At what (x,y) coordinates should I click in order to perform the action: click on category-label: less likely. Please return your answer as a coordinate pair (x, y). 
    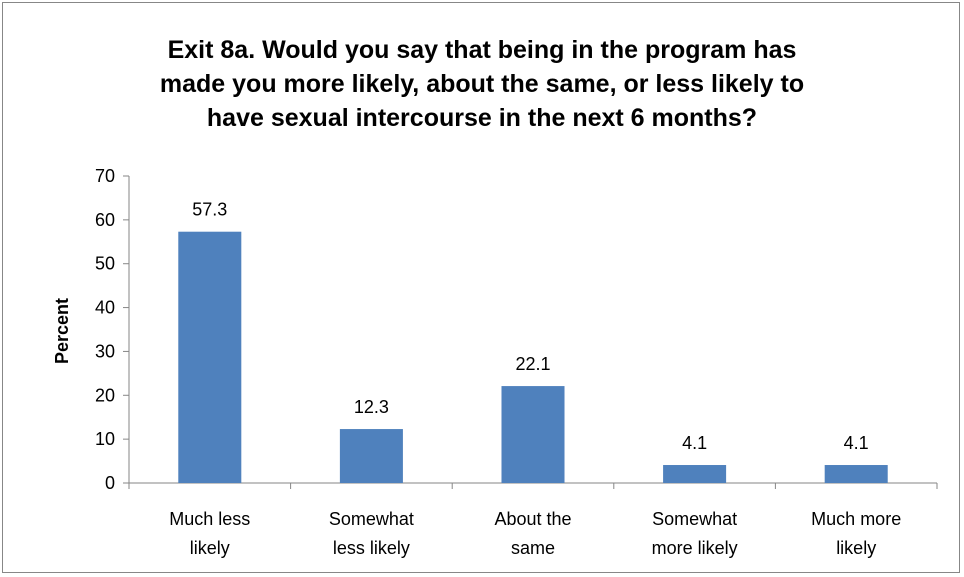
    Looking at the image, I should click on (371, 548).